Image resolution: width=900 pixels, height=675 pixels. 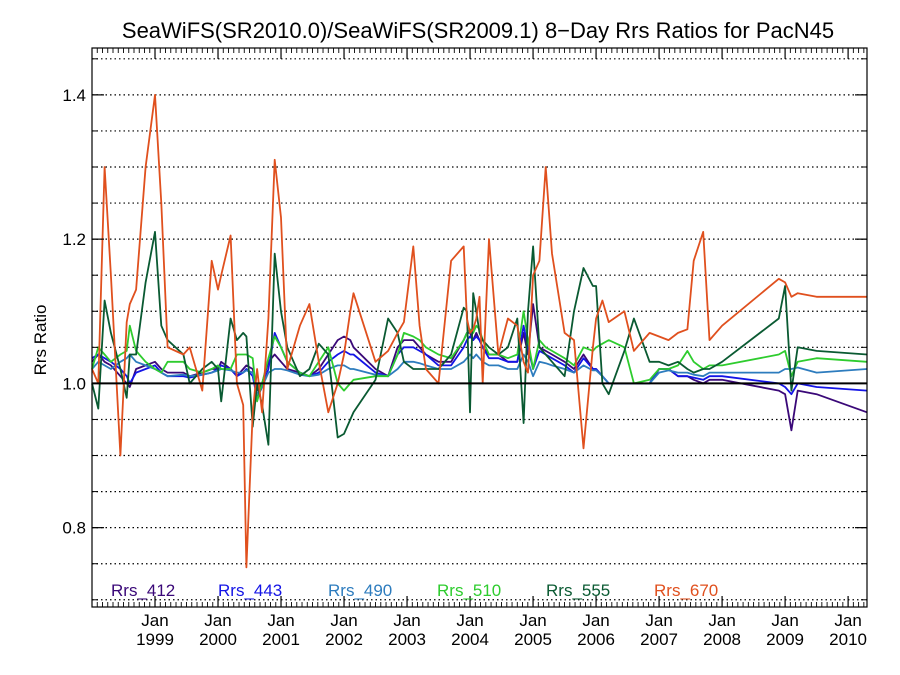 What do you see at coordinates (469, 590) in the screenshot?
I see `legend-label-rrs-510: Rrs_510` at bounding box center [469, 590].